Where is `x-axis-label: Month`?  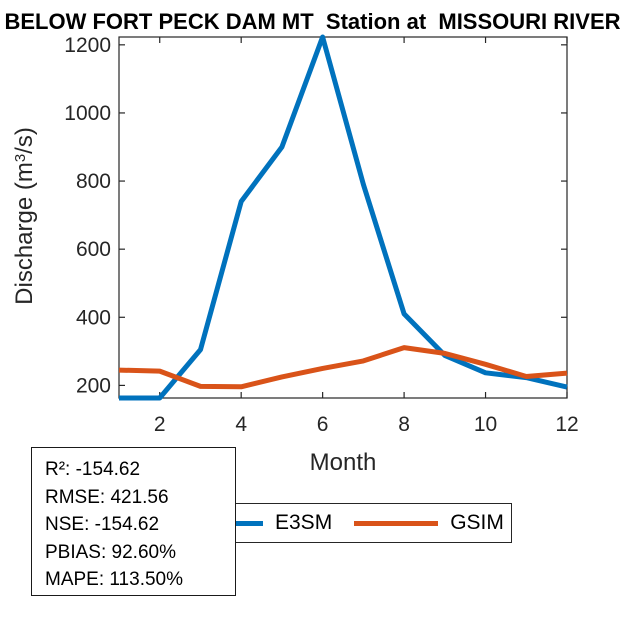 x-axis-label: Month is located at coordinates (343, 462).